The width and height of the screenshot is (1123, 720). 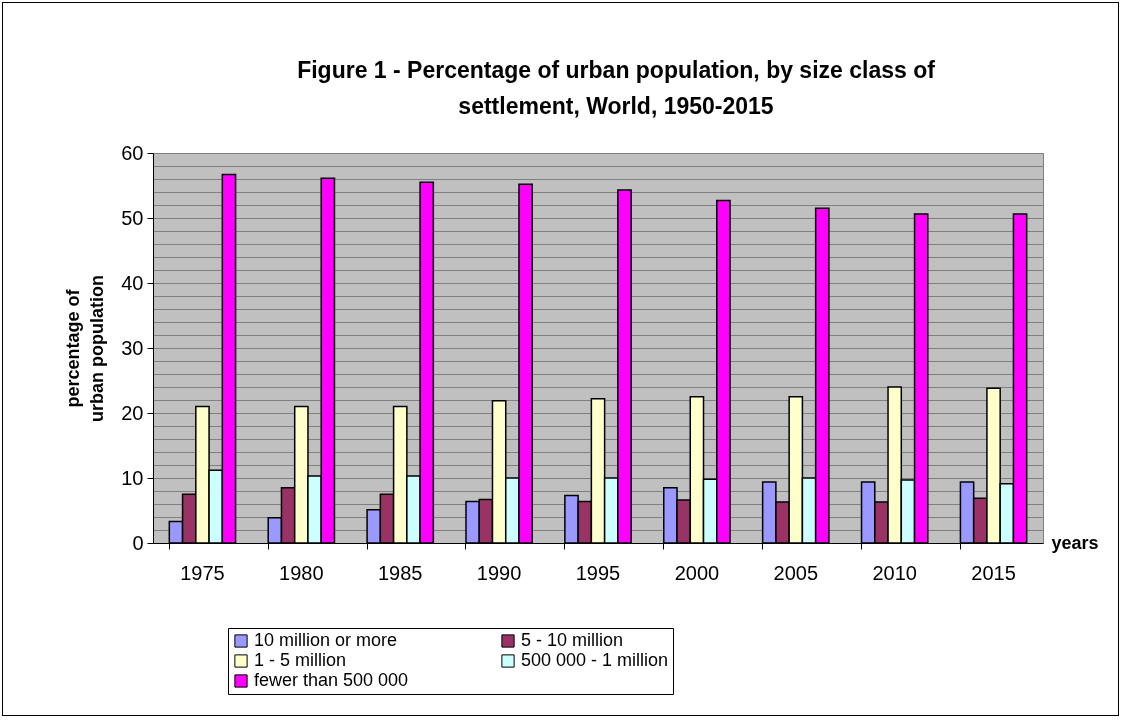 I want to click on y-axis-title: percentage of urban population, so click(x=85, y=348).